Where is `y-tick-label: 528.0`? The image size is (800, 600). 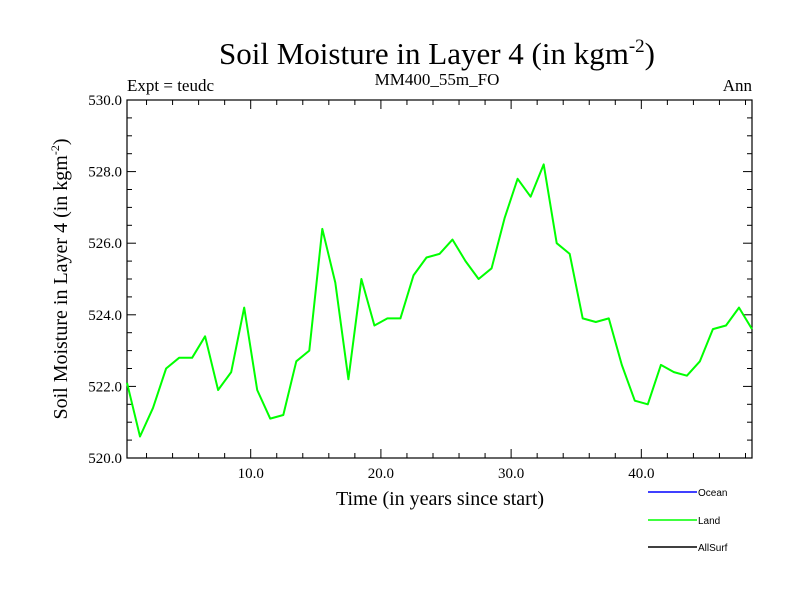 y-tick-label: 528.0 is located at coordinates (105, 173).